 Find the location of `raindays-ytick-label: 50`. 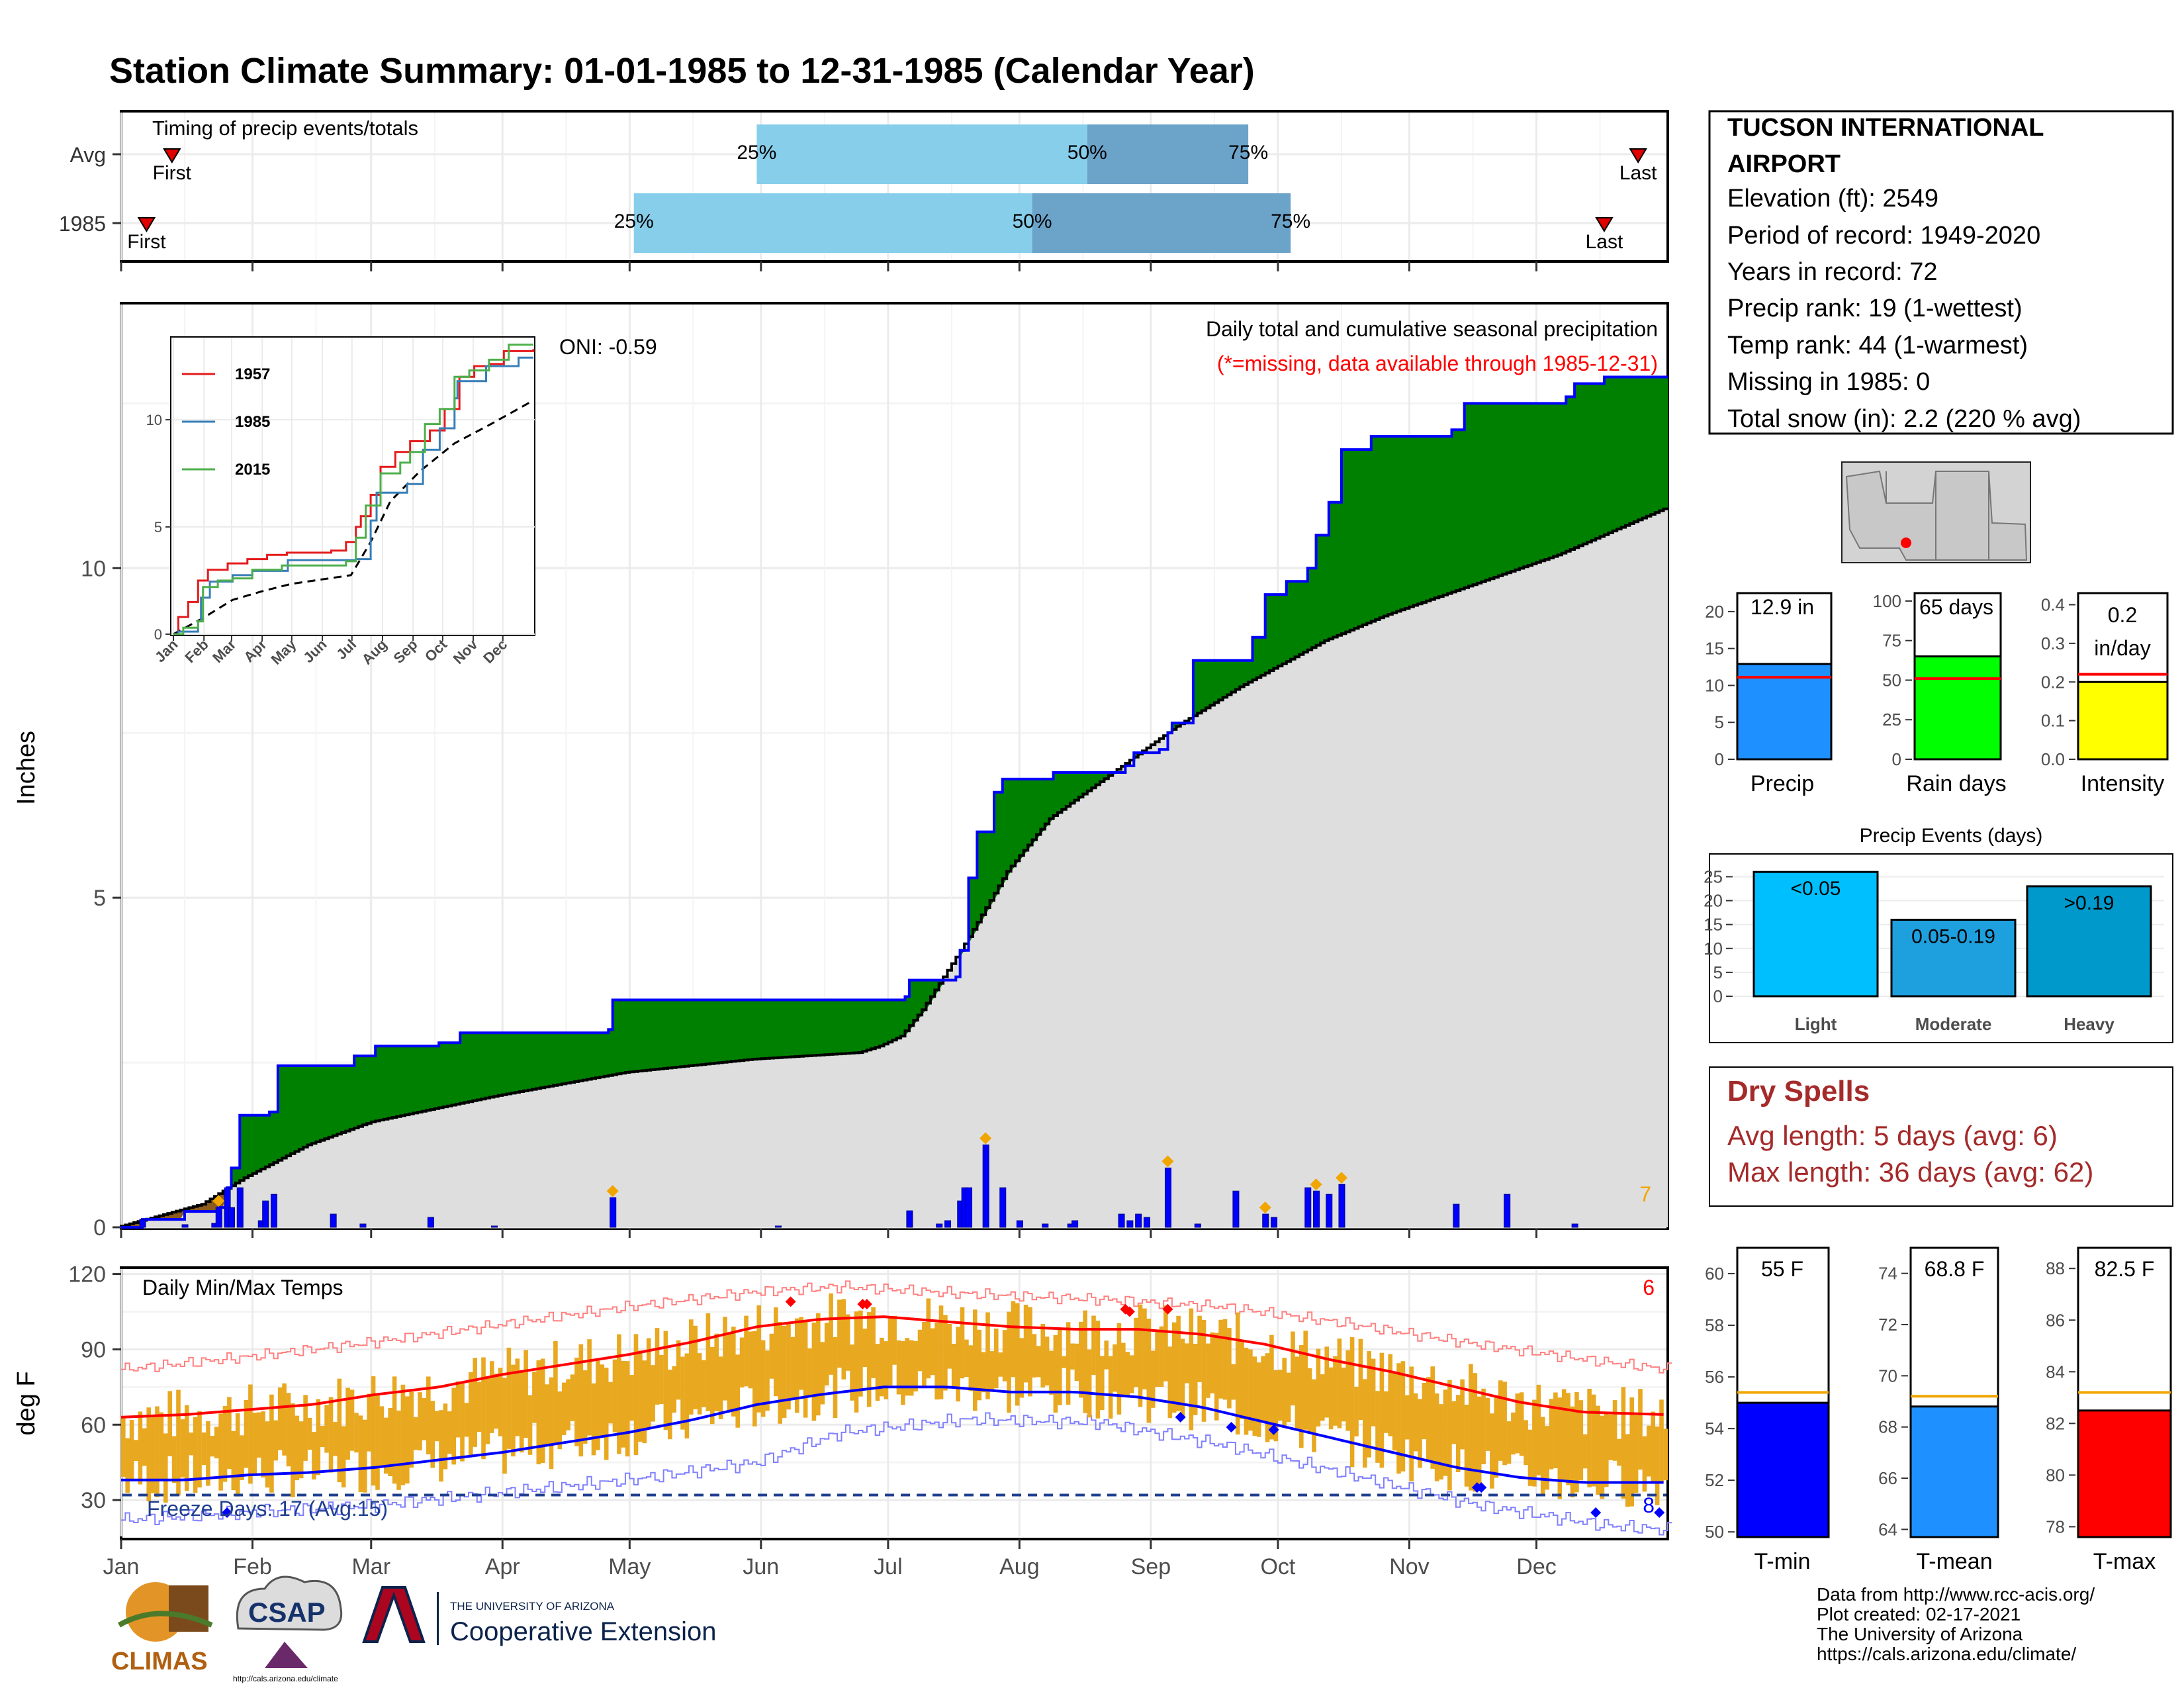

raindays-ytick-label: 50 is located at coordinates (1891, 680).